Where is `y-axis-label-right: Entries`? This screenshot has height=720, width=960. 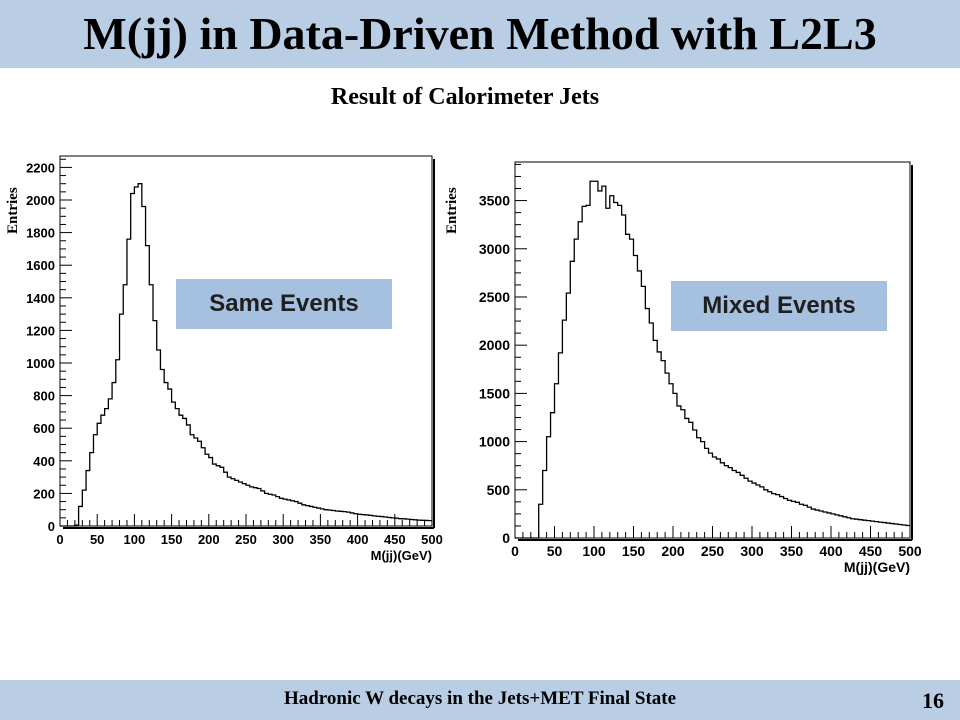
y-axis-label-right: Entries is located at coordinates (452, 210).